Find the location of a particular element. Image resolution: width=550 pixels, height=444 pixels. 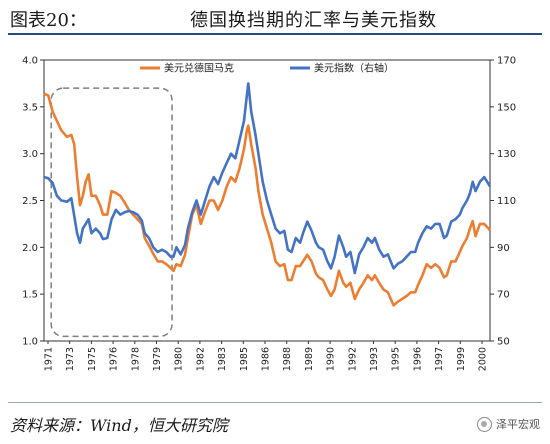

legend: 美元兑德国马克 美元指数（右轴） is located at coordinates (267, 68).